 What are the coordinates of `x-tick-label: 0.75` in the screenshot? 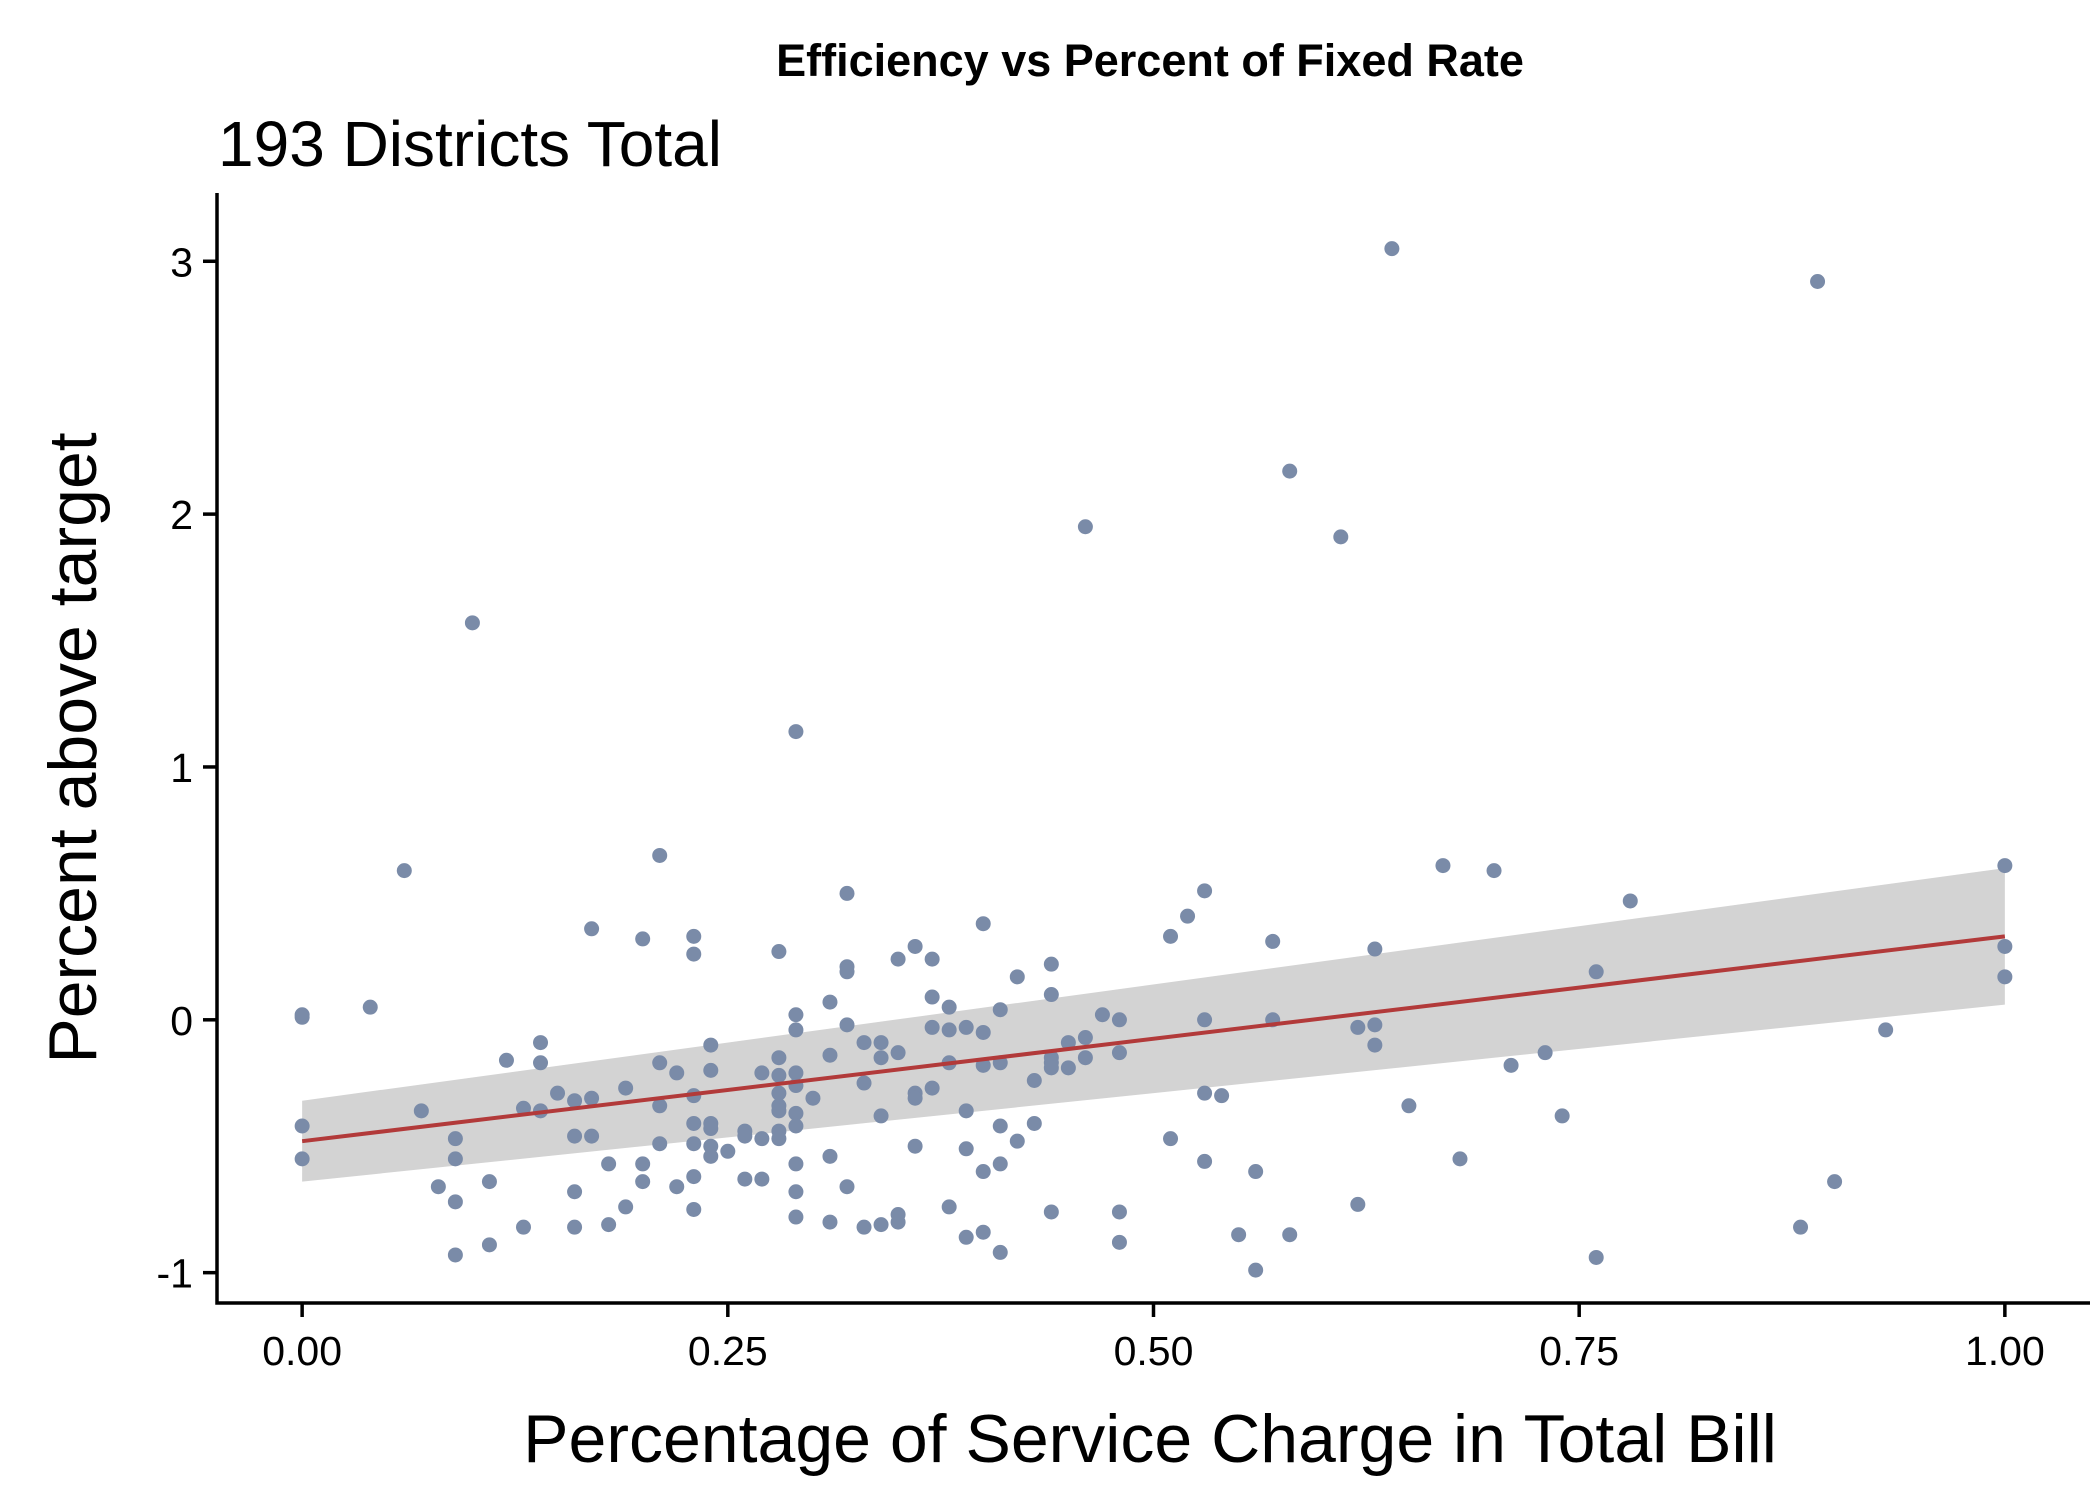 It's located at (1579, 1351).